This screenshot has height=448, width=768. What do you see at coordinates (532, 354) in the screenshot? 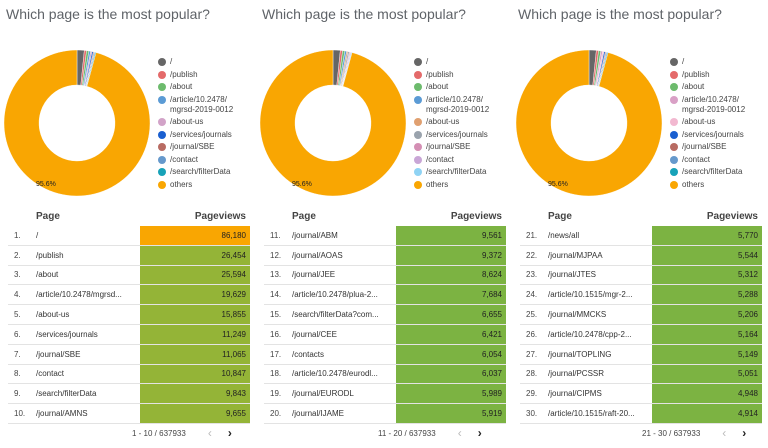
I see `row-index: 27.` at bounding box center [532, 354].